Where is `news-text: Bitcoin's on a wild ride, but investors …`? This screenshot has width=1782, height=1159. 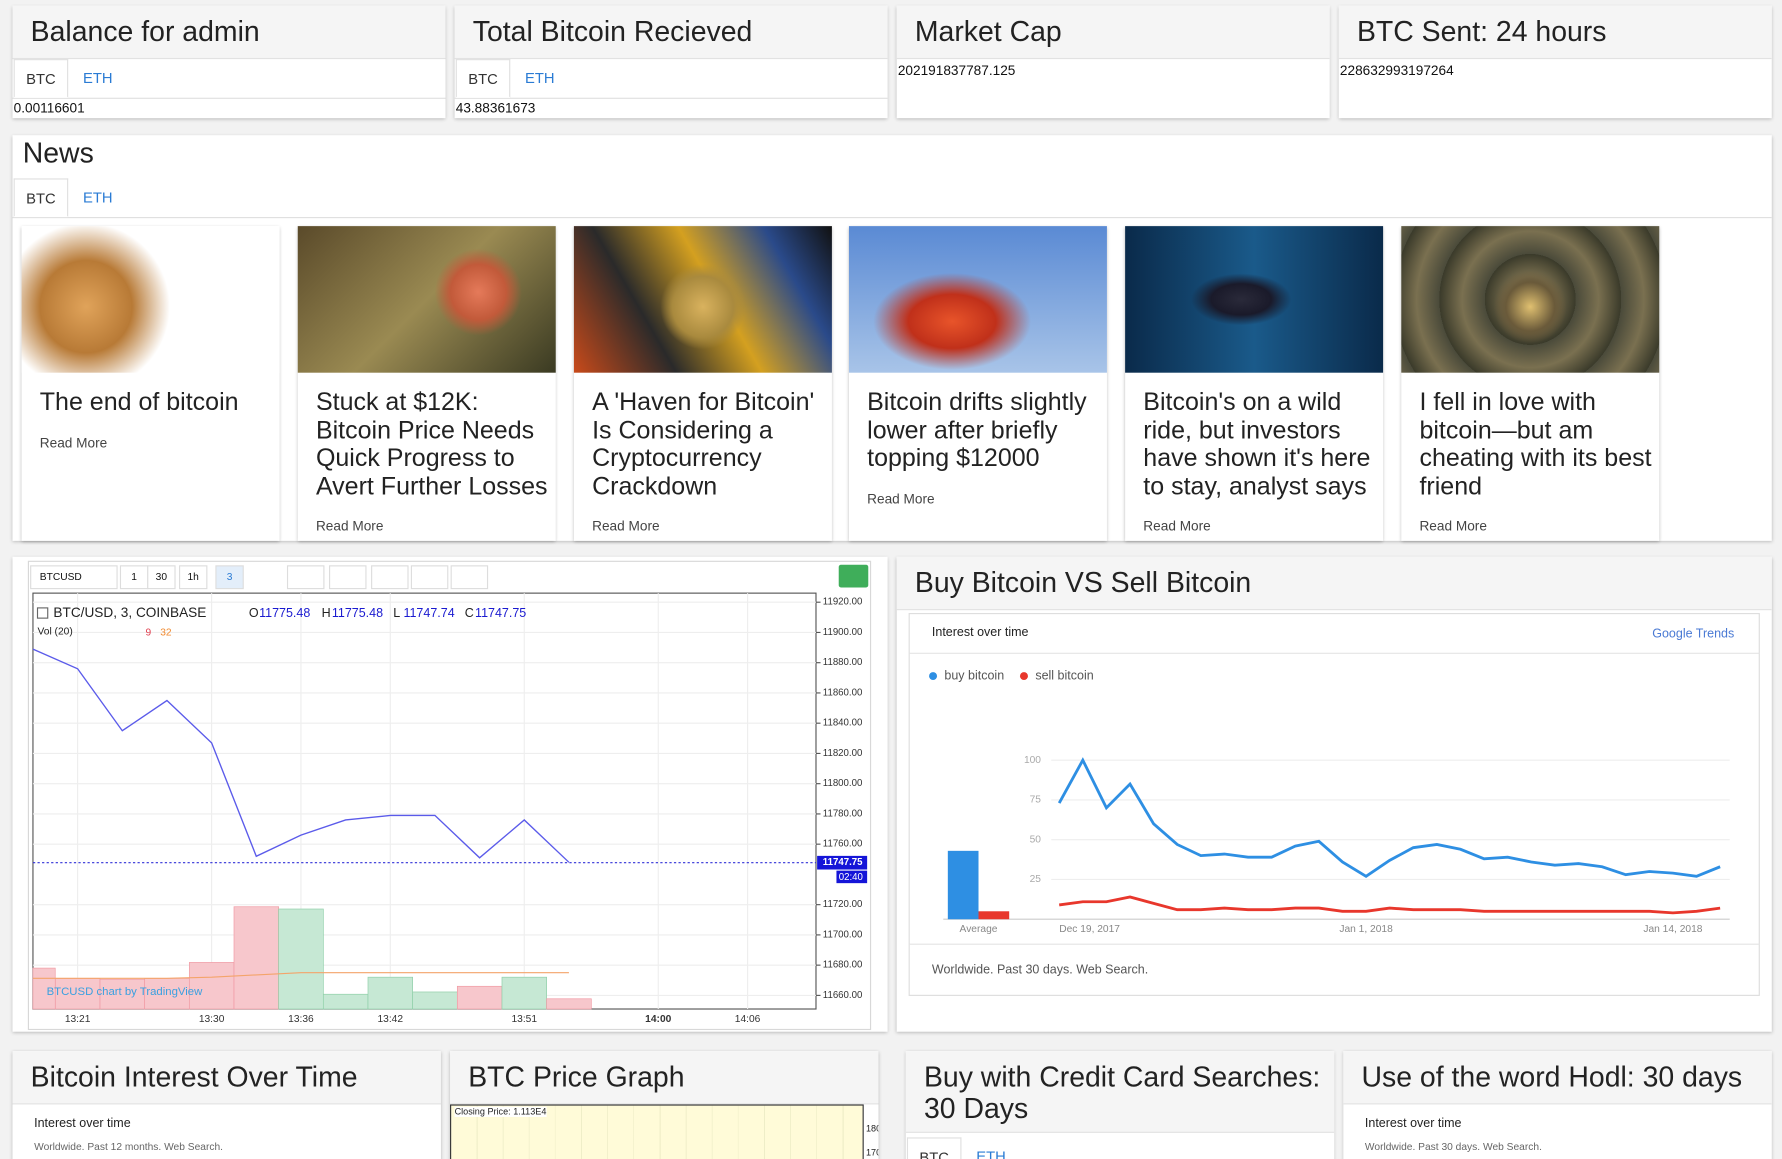
news-text: Bitcoin's on a wild ride, but investors … is located at coordinates (1259, 461).